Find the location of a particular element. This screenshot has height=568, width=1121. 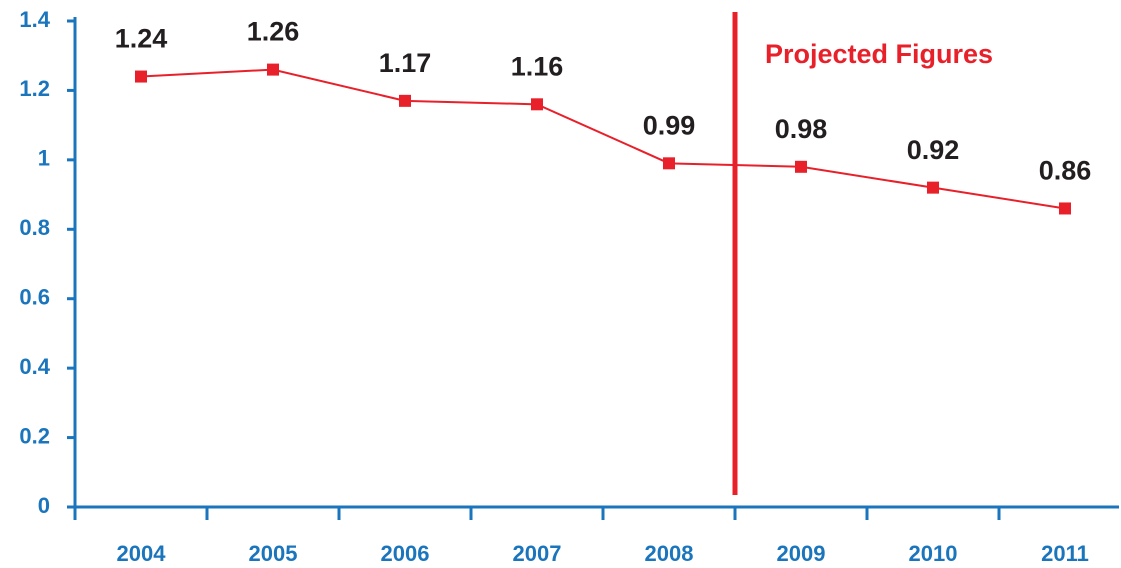

x-tick-label: 2007 is located at coordinates (537, 553).